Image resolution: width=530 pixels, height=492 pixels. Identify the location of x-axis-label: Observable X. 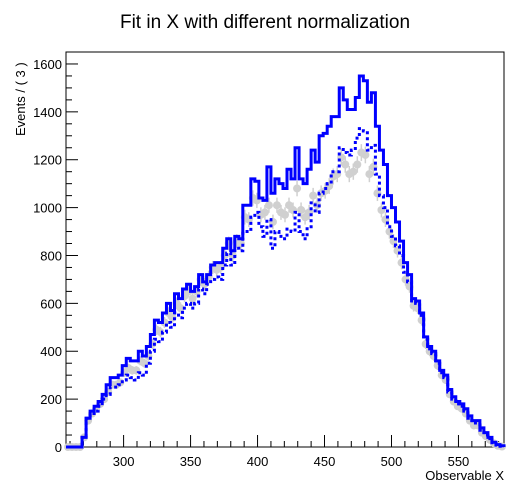
(464, 475).